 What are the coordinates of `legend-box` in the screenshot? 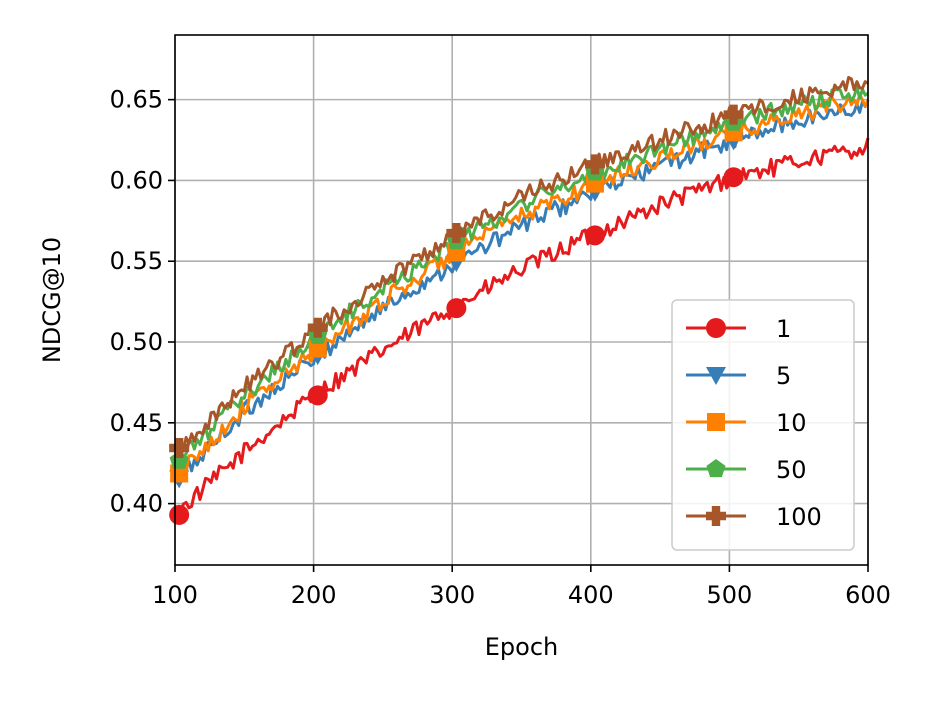 It's located at (763, 425).